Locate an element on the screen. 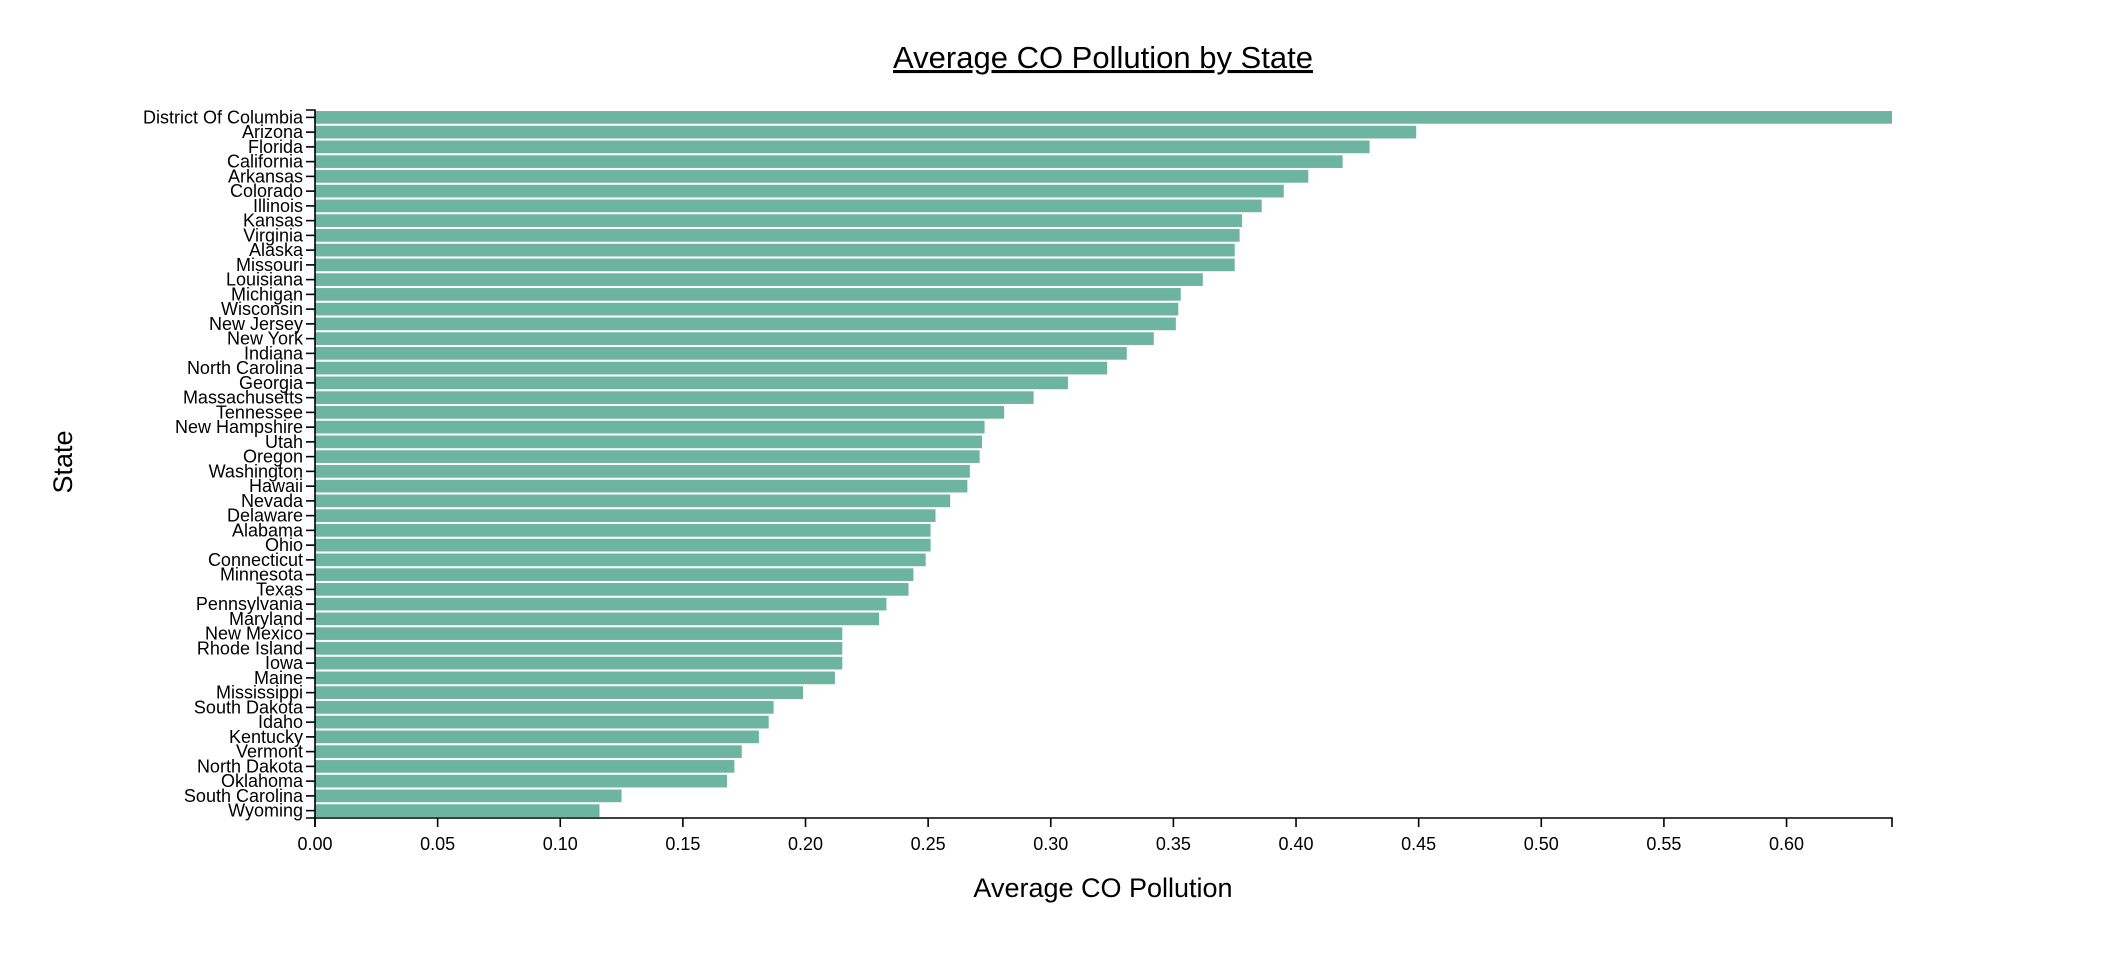 The width and height of the screenshot is (2112, 980). y-tick-label: Indiana is located at coordinates (274, 353).